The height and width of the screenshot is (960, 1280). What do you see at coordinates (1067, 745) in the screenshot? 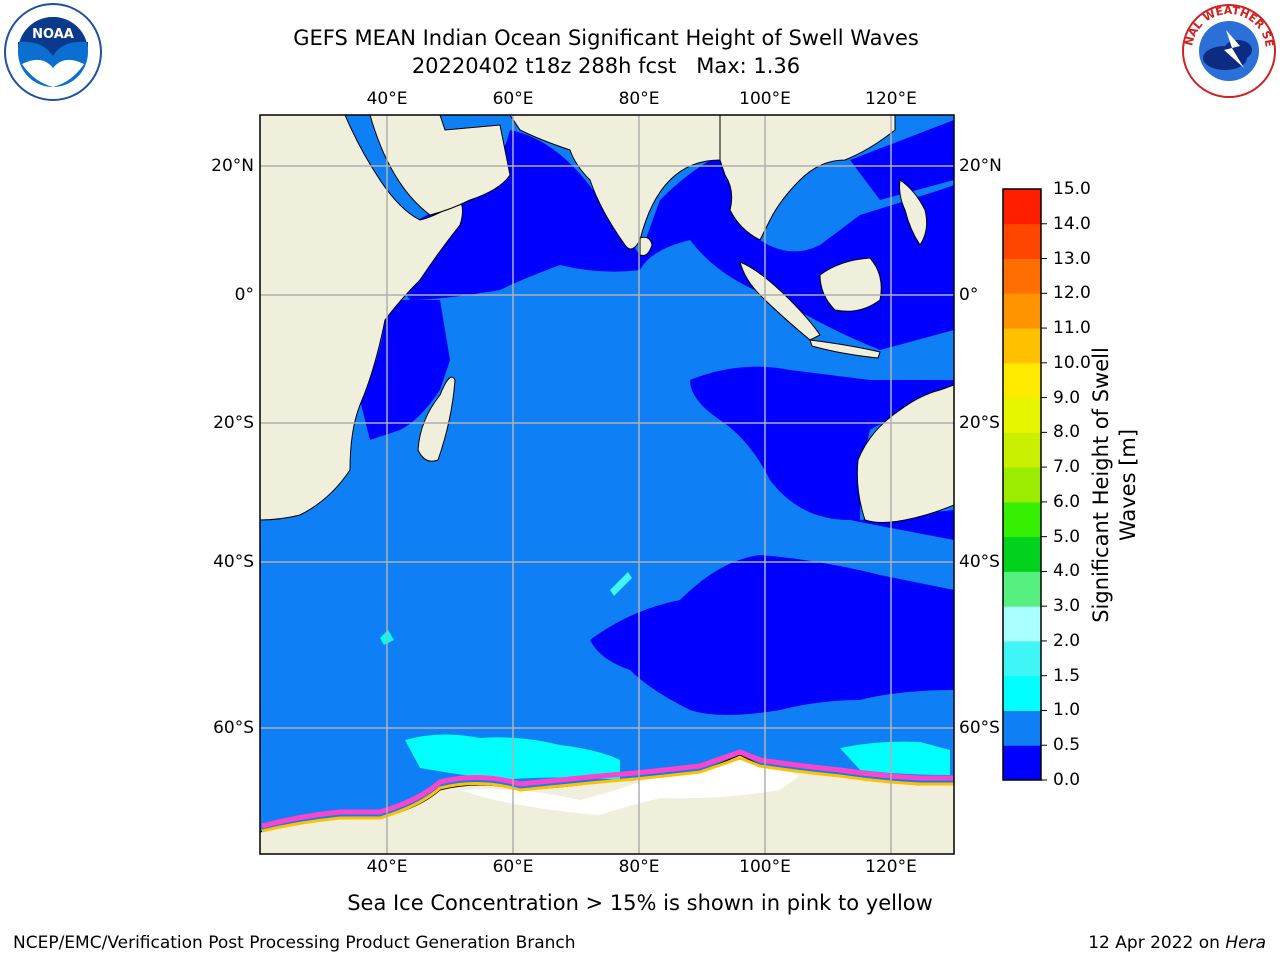
I see `colorbar-tick-label: 0.5` at bounding box center [1067, 745].